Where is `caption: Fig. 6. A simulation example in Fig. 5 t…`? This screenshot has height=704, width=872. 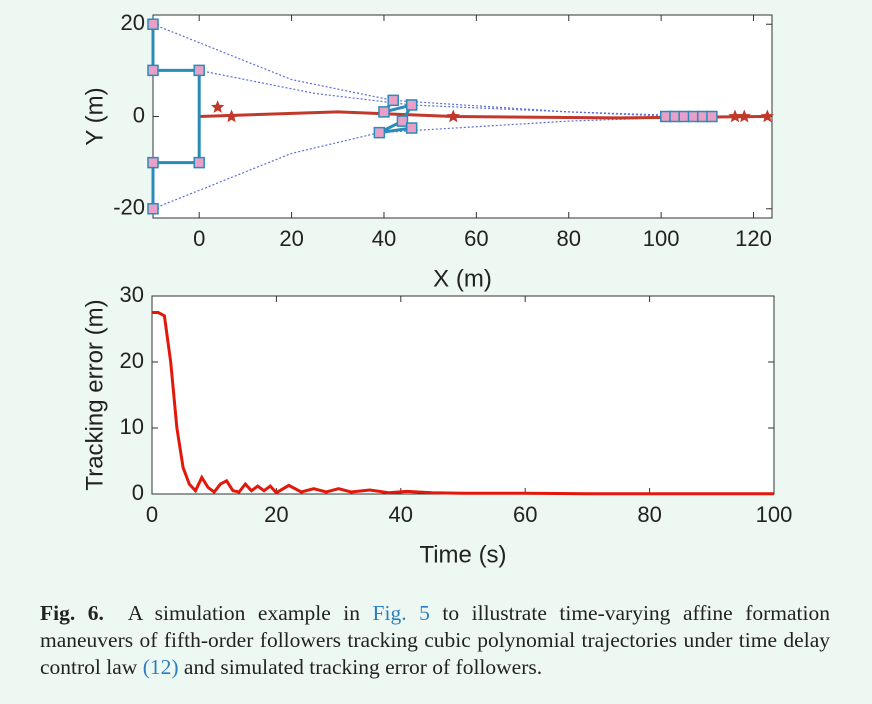 caption: Fig. 6. A simulation example in Fig. 5 t… is located at coordinates (435, 640).